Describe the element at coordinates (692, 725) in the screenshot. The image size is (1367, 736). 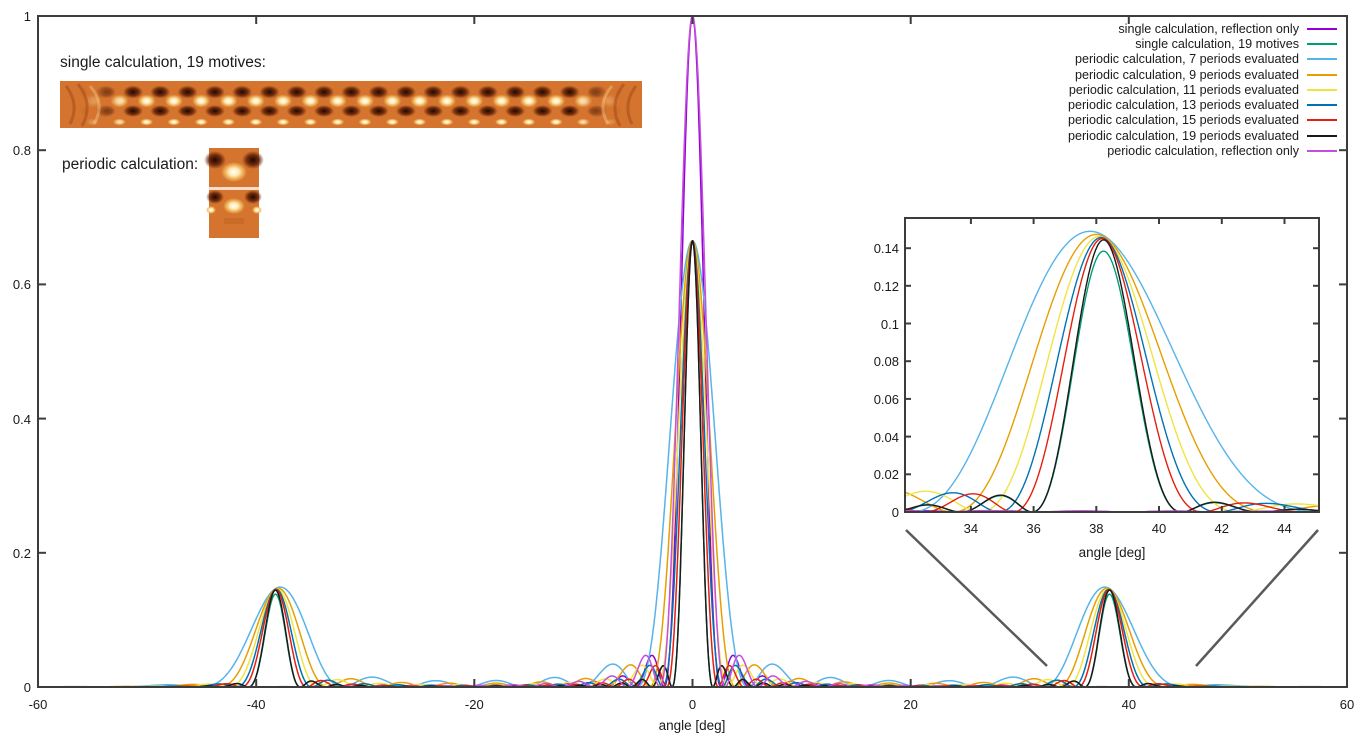
I see `main-x-axis-title: angle [deg]` at that location.